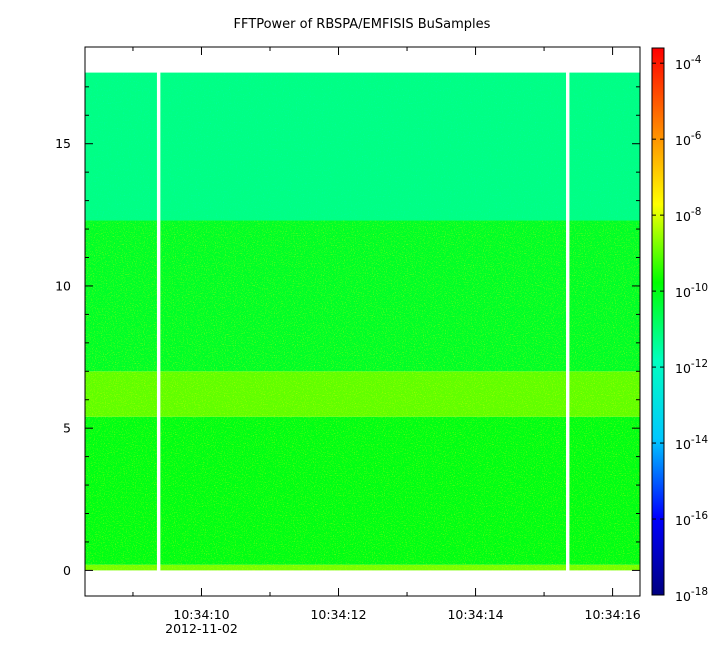 This screenshot has height=656, width=724. What do you see at coordinates (691, 367) in the screenshot?
I see `colorbar-tick-label: 10⁻¹²` at bounding box center [691, 367].